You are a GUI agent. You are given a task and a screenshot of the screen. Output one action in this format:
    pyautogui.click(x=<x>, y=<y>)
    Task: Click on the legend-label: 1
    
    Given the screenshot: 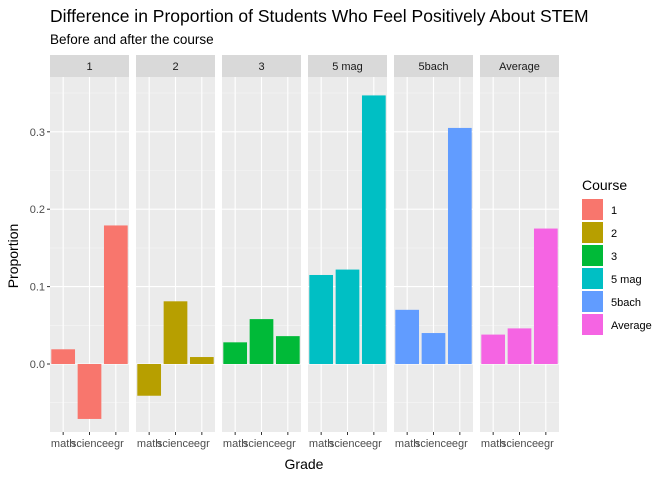 What is the action you would take?
    pyautogui.click(x=614, y=211)
    